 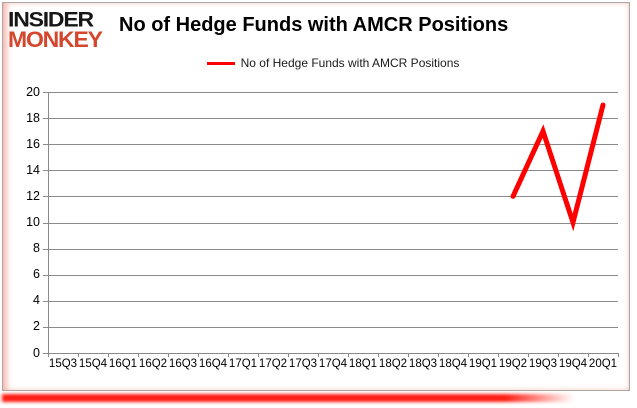 What do you see at coordinates (183, 364) in the screenshot?
I see `x-tick-label: 16Q3` at bounding box center [183, 364].